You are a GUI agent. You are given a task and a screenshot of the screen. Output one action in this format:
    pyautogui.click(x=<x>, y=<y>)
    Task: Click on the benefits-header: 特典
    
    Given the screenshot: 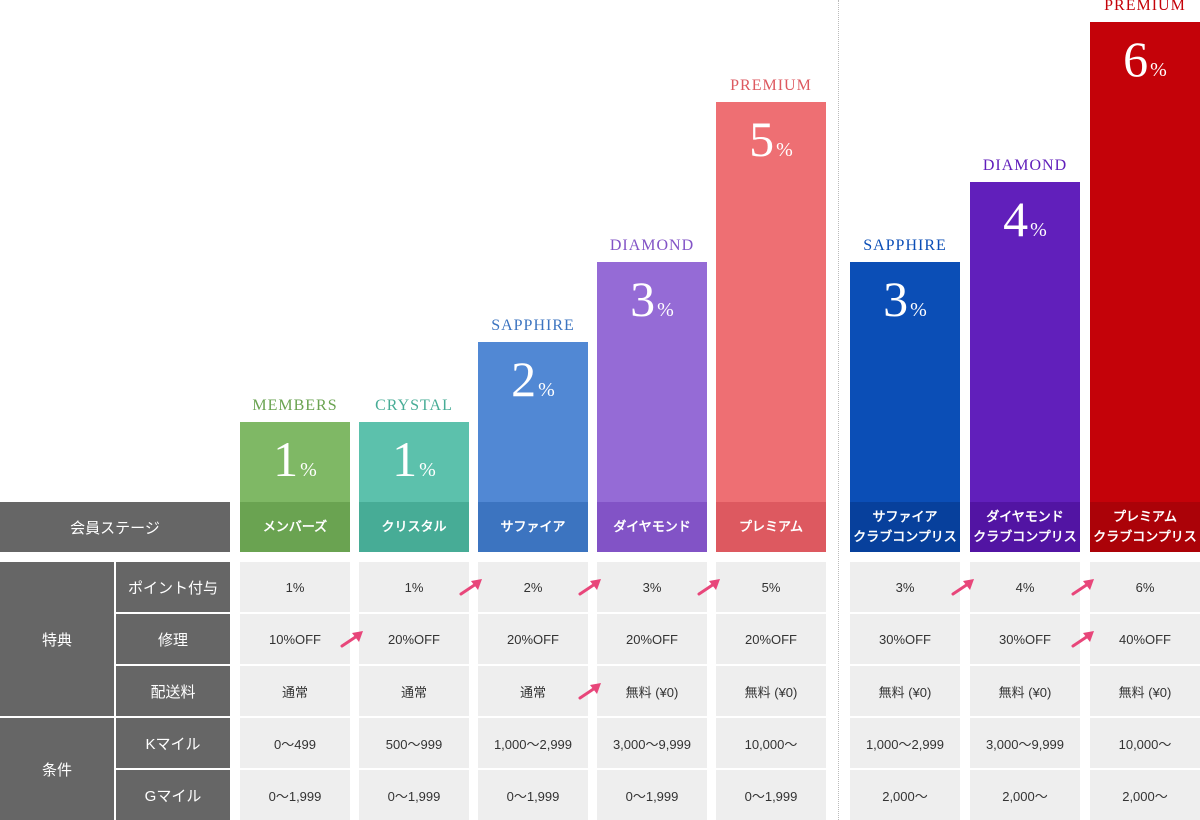 What is the action you would take?
    pyautogui.click(x=57, y=639)
    